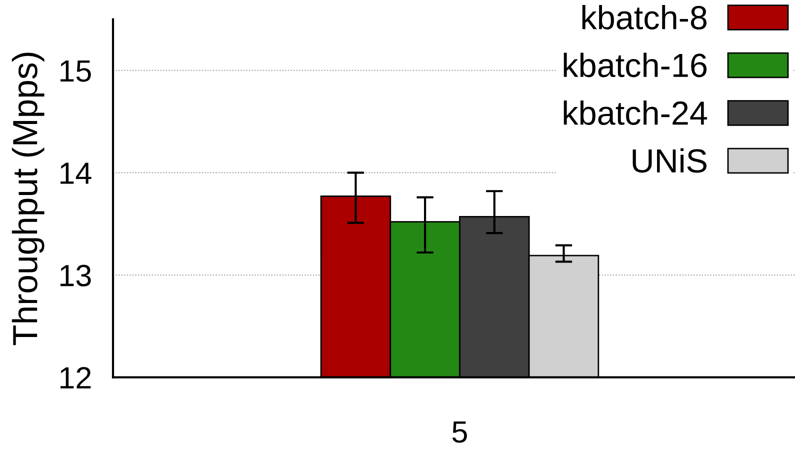 The height and width of the screenshot is (450, 795). What do you see at coordinates (636, 112) in the screenshot?
I see `legend-label: kbatch-24` at bounding box center [636, 112].